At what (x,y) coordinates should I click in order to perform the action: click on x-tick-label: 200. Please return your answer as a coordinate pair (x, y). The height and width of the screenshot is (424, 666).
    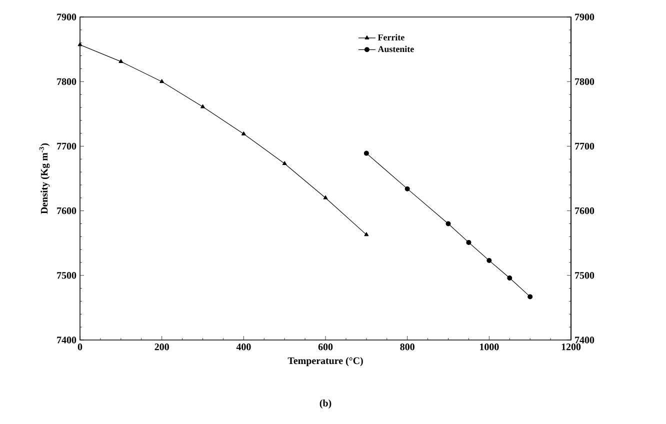
    Looking at the image, I should click on (161, 347).